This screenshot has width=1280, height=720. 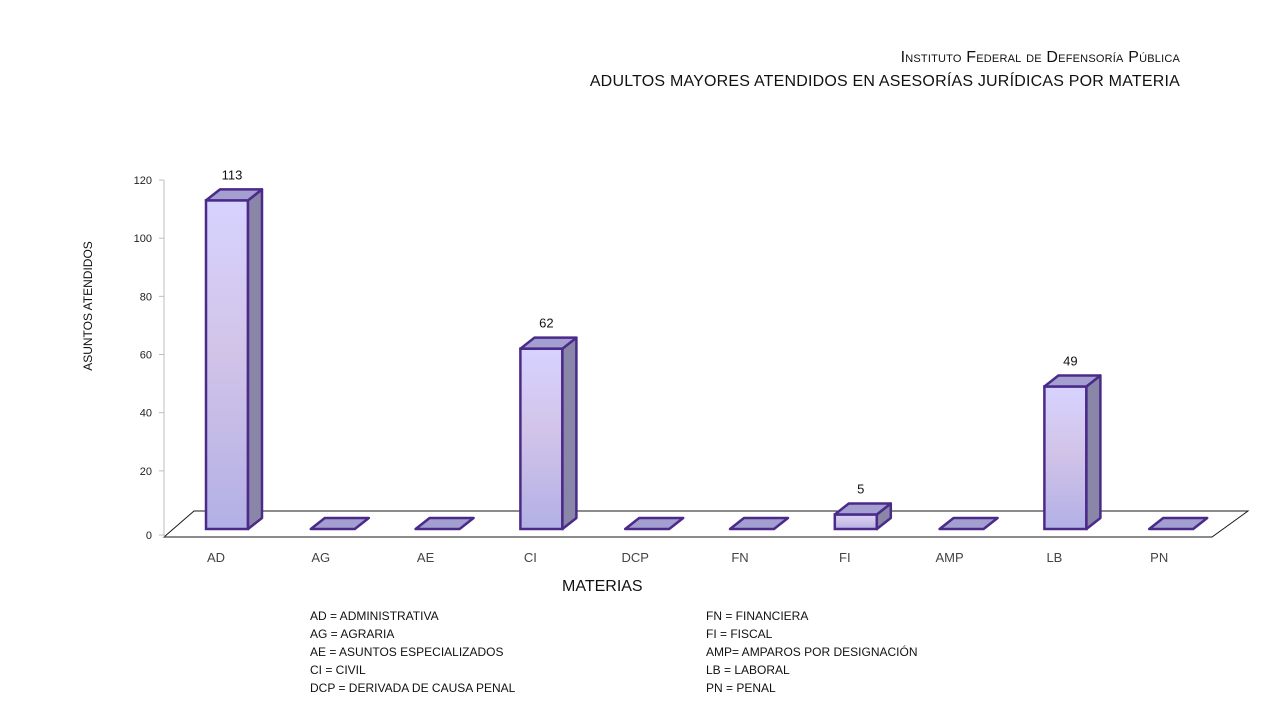 I want to click on bar-dcp, so click(x=654, y=523).